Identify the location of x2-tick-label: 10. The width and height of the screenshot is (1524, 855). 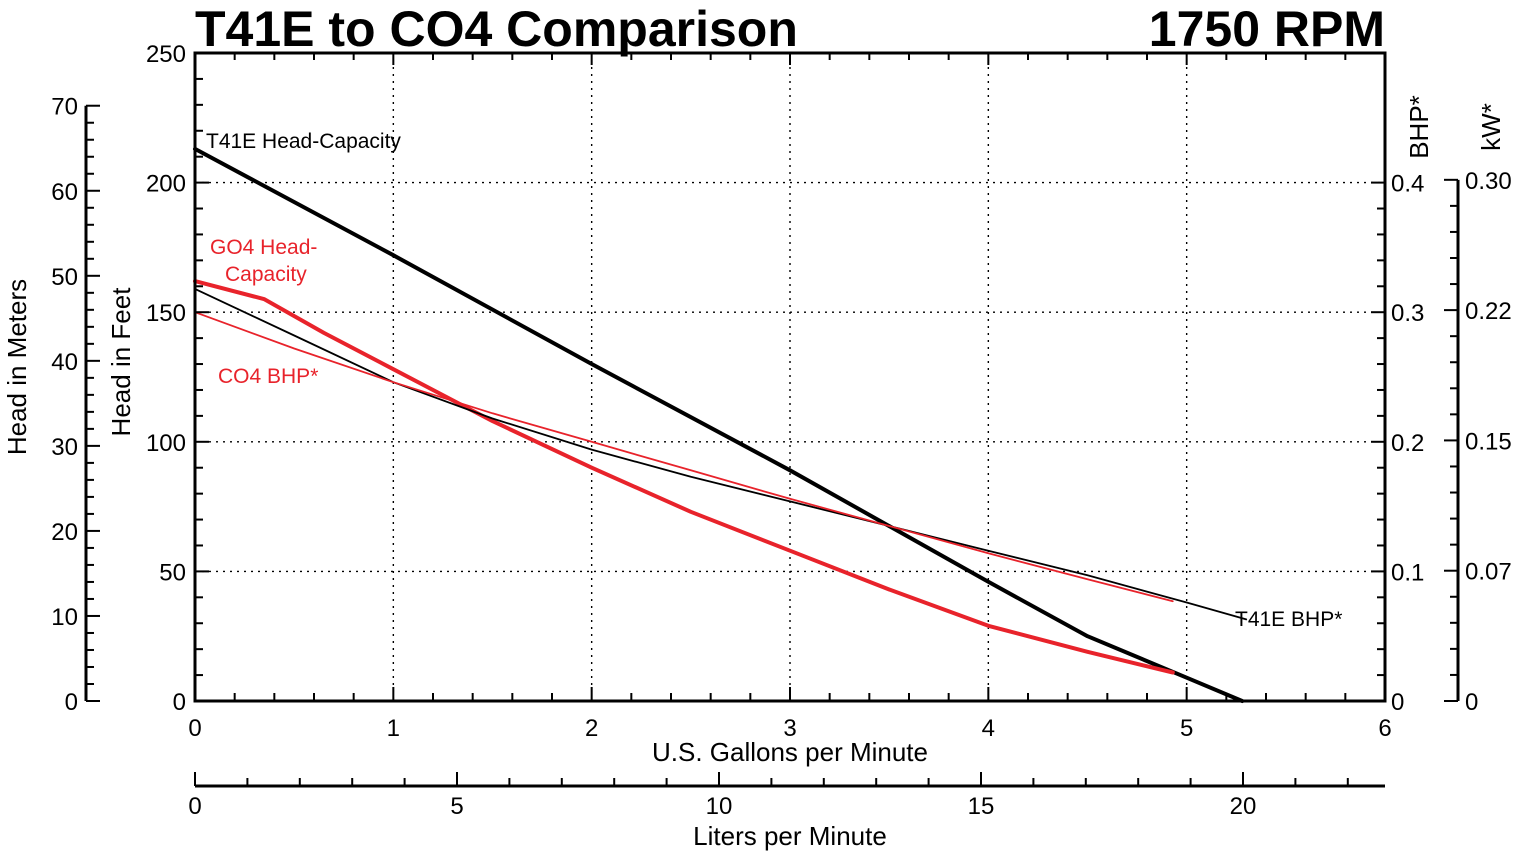
(719, 806).